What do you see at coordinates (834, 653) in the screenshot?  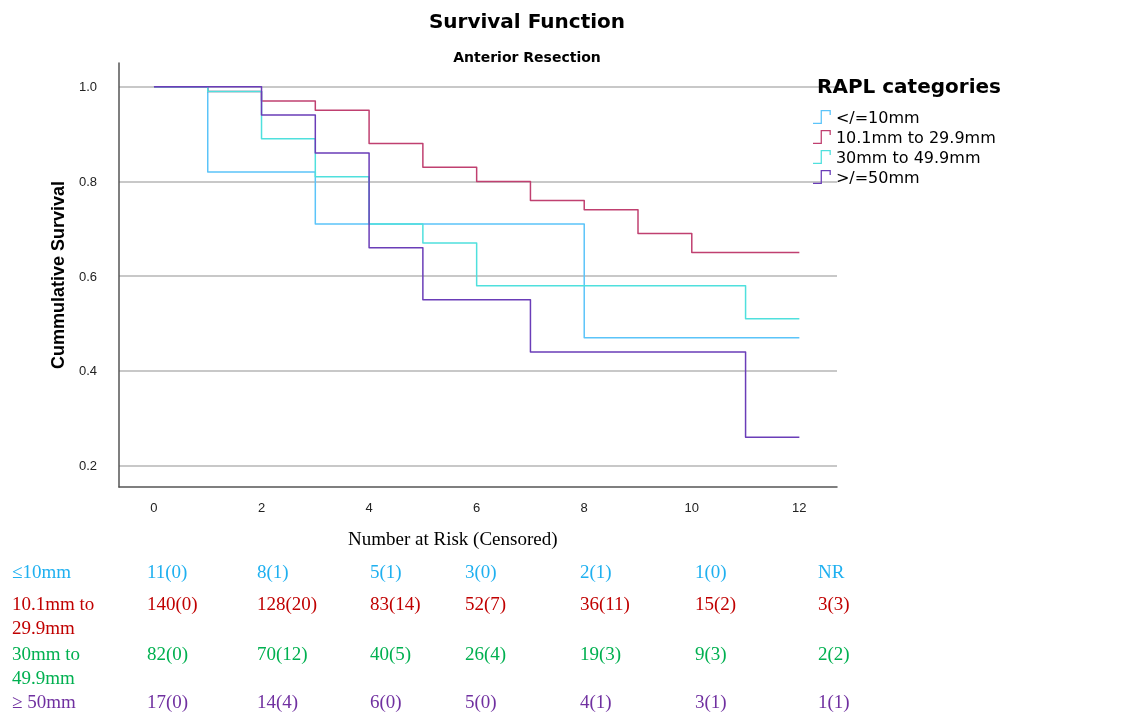 I see `text: 2(2)` at bounding box center [834, 653].